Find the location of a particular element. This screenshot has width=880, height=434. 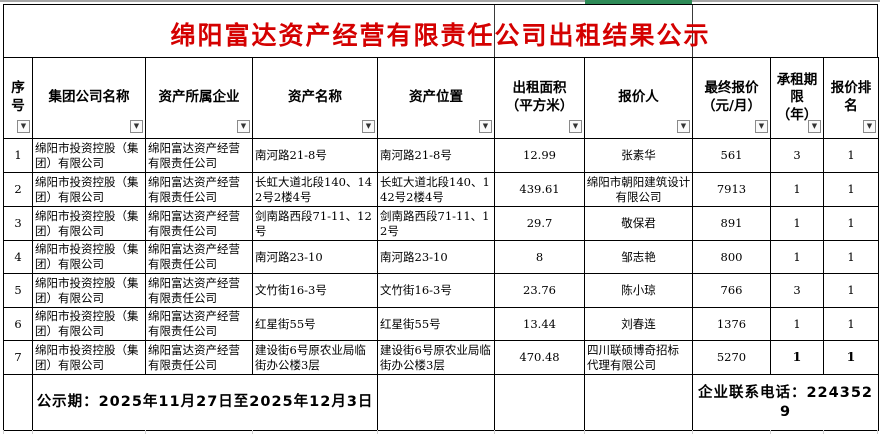

column-header-rank: 报价排 名 ▼ is located at coordinates (851, 98).